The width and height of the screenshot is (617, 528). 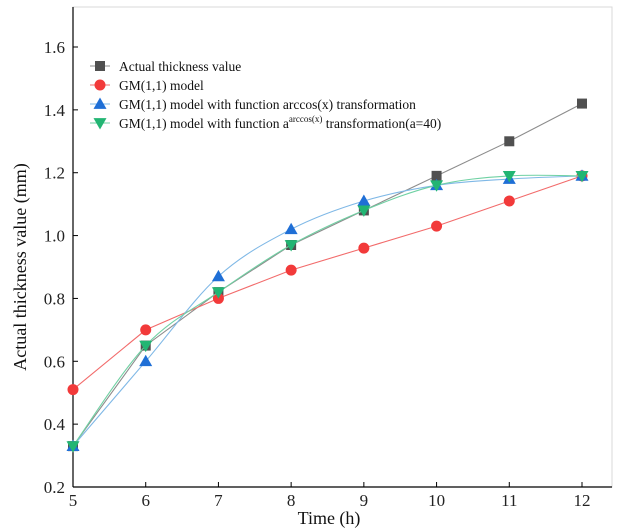 What do you see at coordinates (364, 500) in the screenshot?
I see `x-tick-label: 9` at bounding box center [364, 500].